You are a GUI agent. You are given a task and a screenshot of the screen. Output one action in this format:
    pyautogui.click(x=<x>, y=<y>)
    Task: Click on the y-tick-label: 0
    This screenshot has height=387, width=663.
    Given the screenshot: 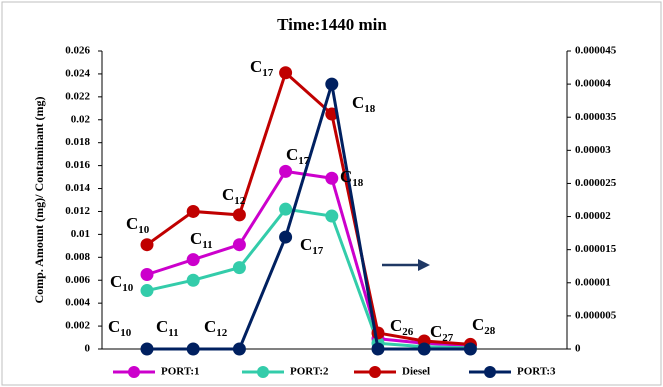 What is the action you would take?
    pyautogui.click(x=88, y=349)
    